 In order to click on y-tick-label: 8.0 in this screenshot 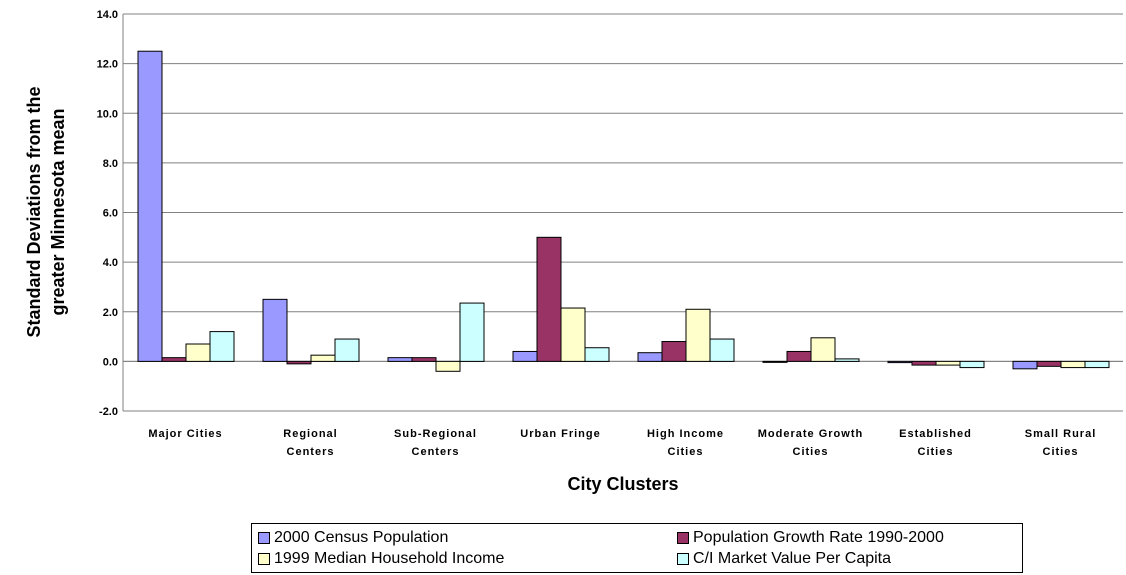, I will do `click(110, 164)`.